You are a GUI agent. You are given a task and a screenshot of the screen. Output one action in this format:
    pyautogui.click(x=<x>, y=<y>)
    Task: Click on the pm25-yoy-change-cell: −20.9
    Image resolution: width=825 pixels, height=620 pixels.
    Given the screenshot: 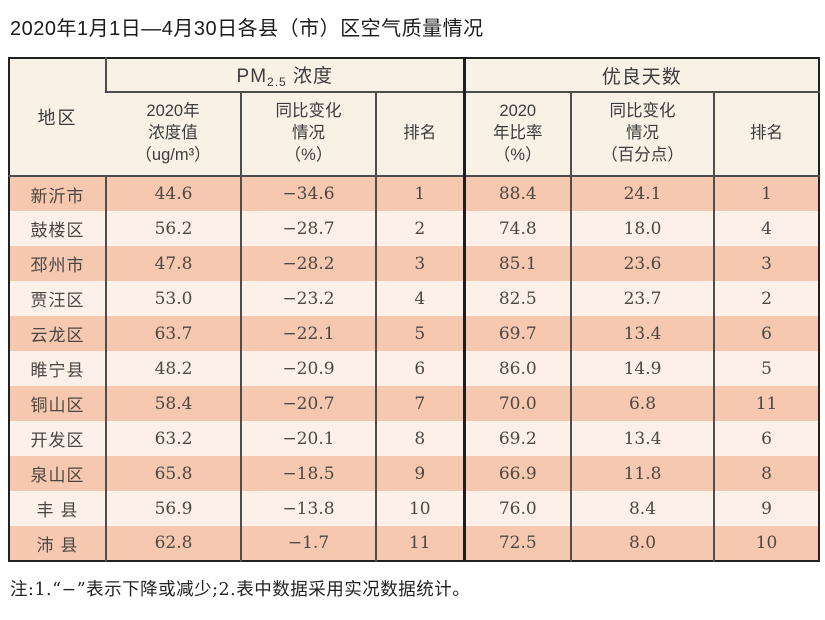 What is the action you would take?
    pyautogui.click(x=308, y=368)
    